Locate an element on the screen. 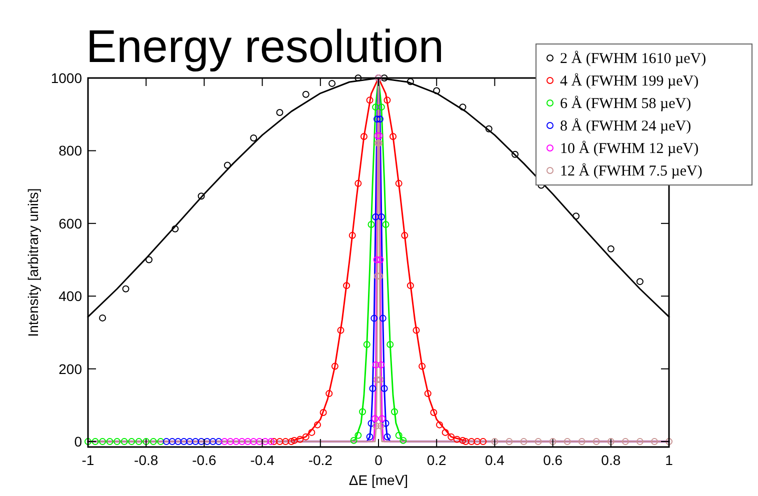  legend-label: 2 Å (FWHM 1610 µeV) is located at coordinates (633, 58).